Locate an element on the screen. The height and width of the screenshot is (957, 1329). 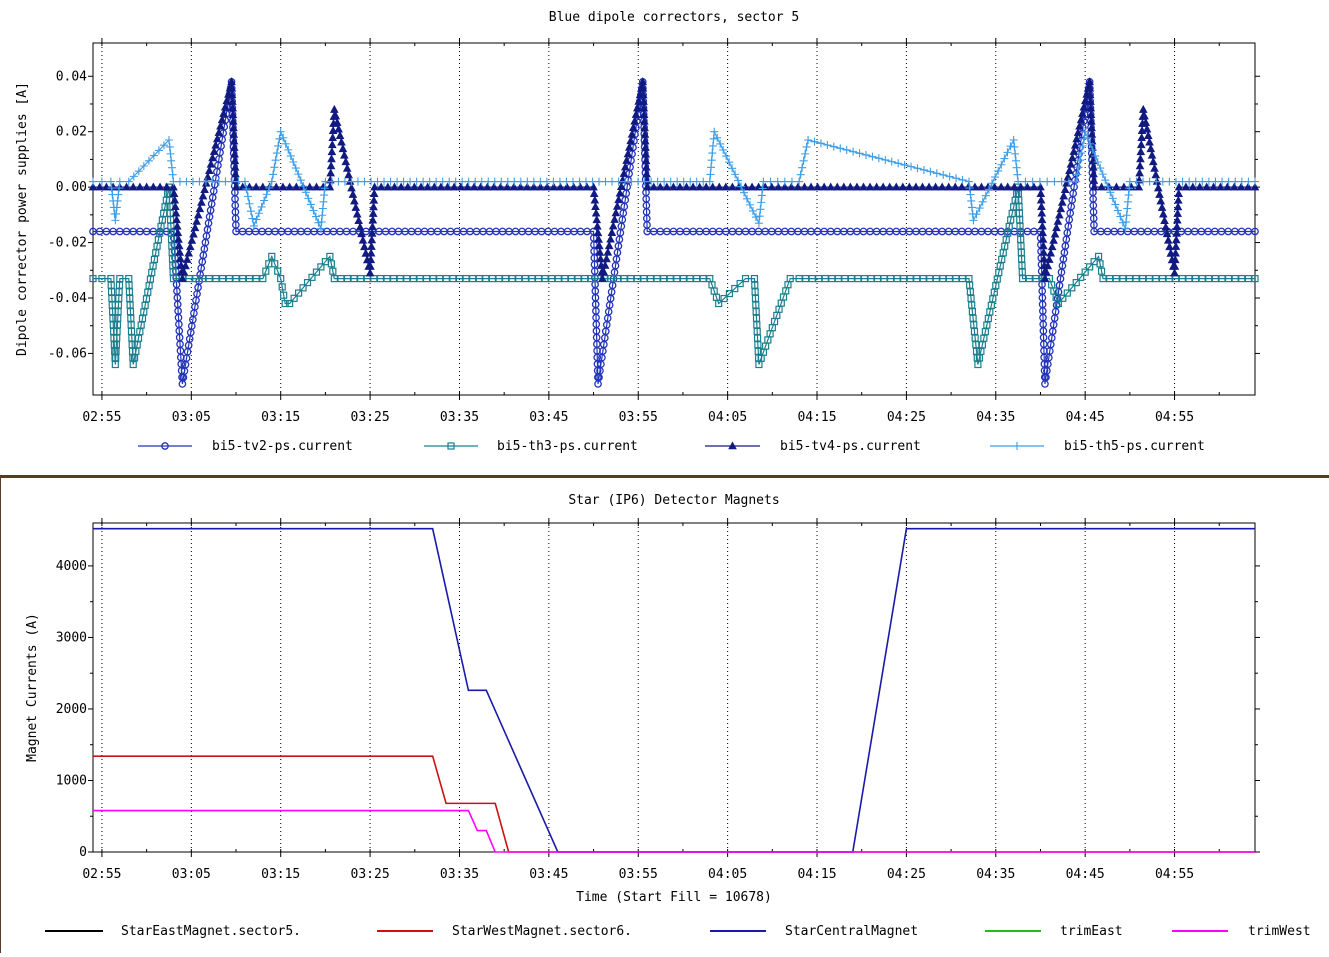
legend-label: trimEast is located at coordinates (1091, 931).